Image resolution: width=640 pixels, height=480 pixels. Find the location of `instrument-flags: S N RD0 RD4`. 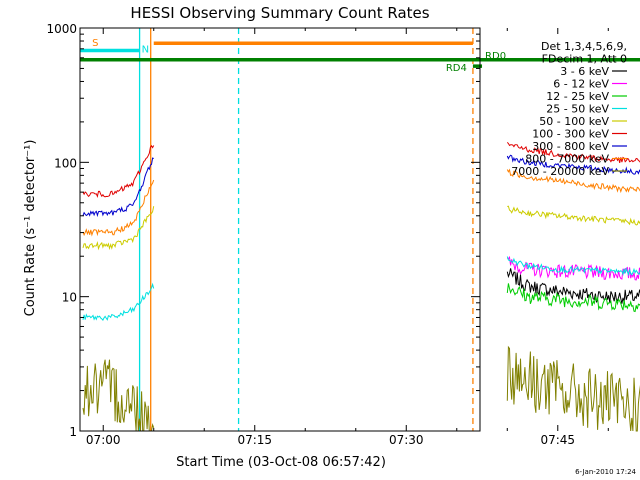

instrument-flags: S N RD0 RD4 is located at coordinates (360, 56).